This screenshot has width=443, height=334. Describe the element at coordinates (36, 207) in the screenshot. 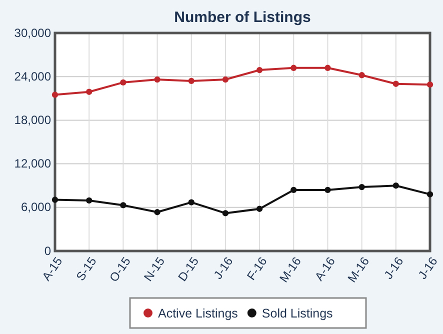

I see `y-tick-label: 6,000` at that location.